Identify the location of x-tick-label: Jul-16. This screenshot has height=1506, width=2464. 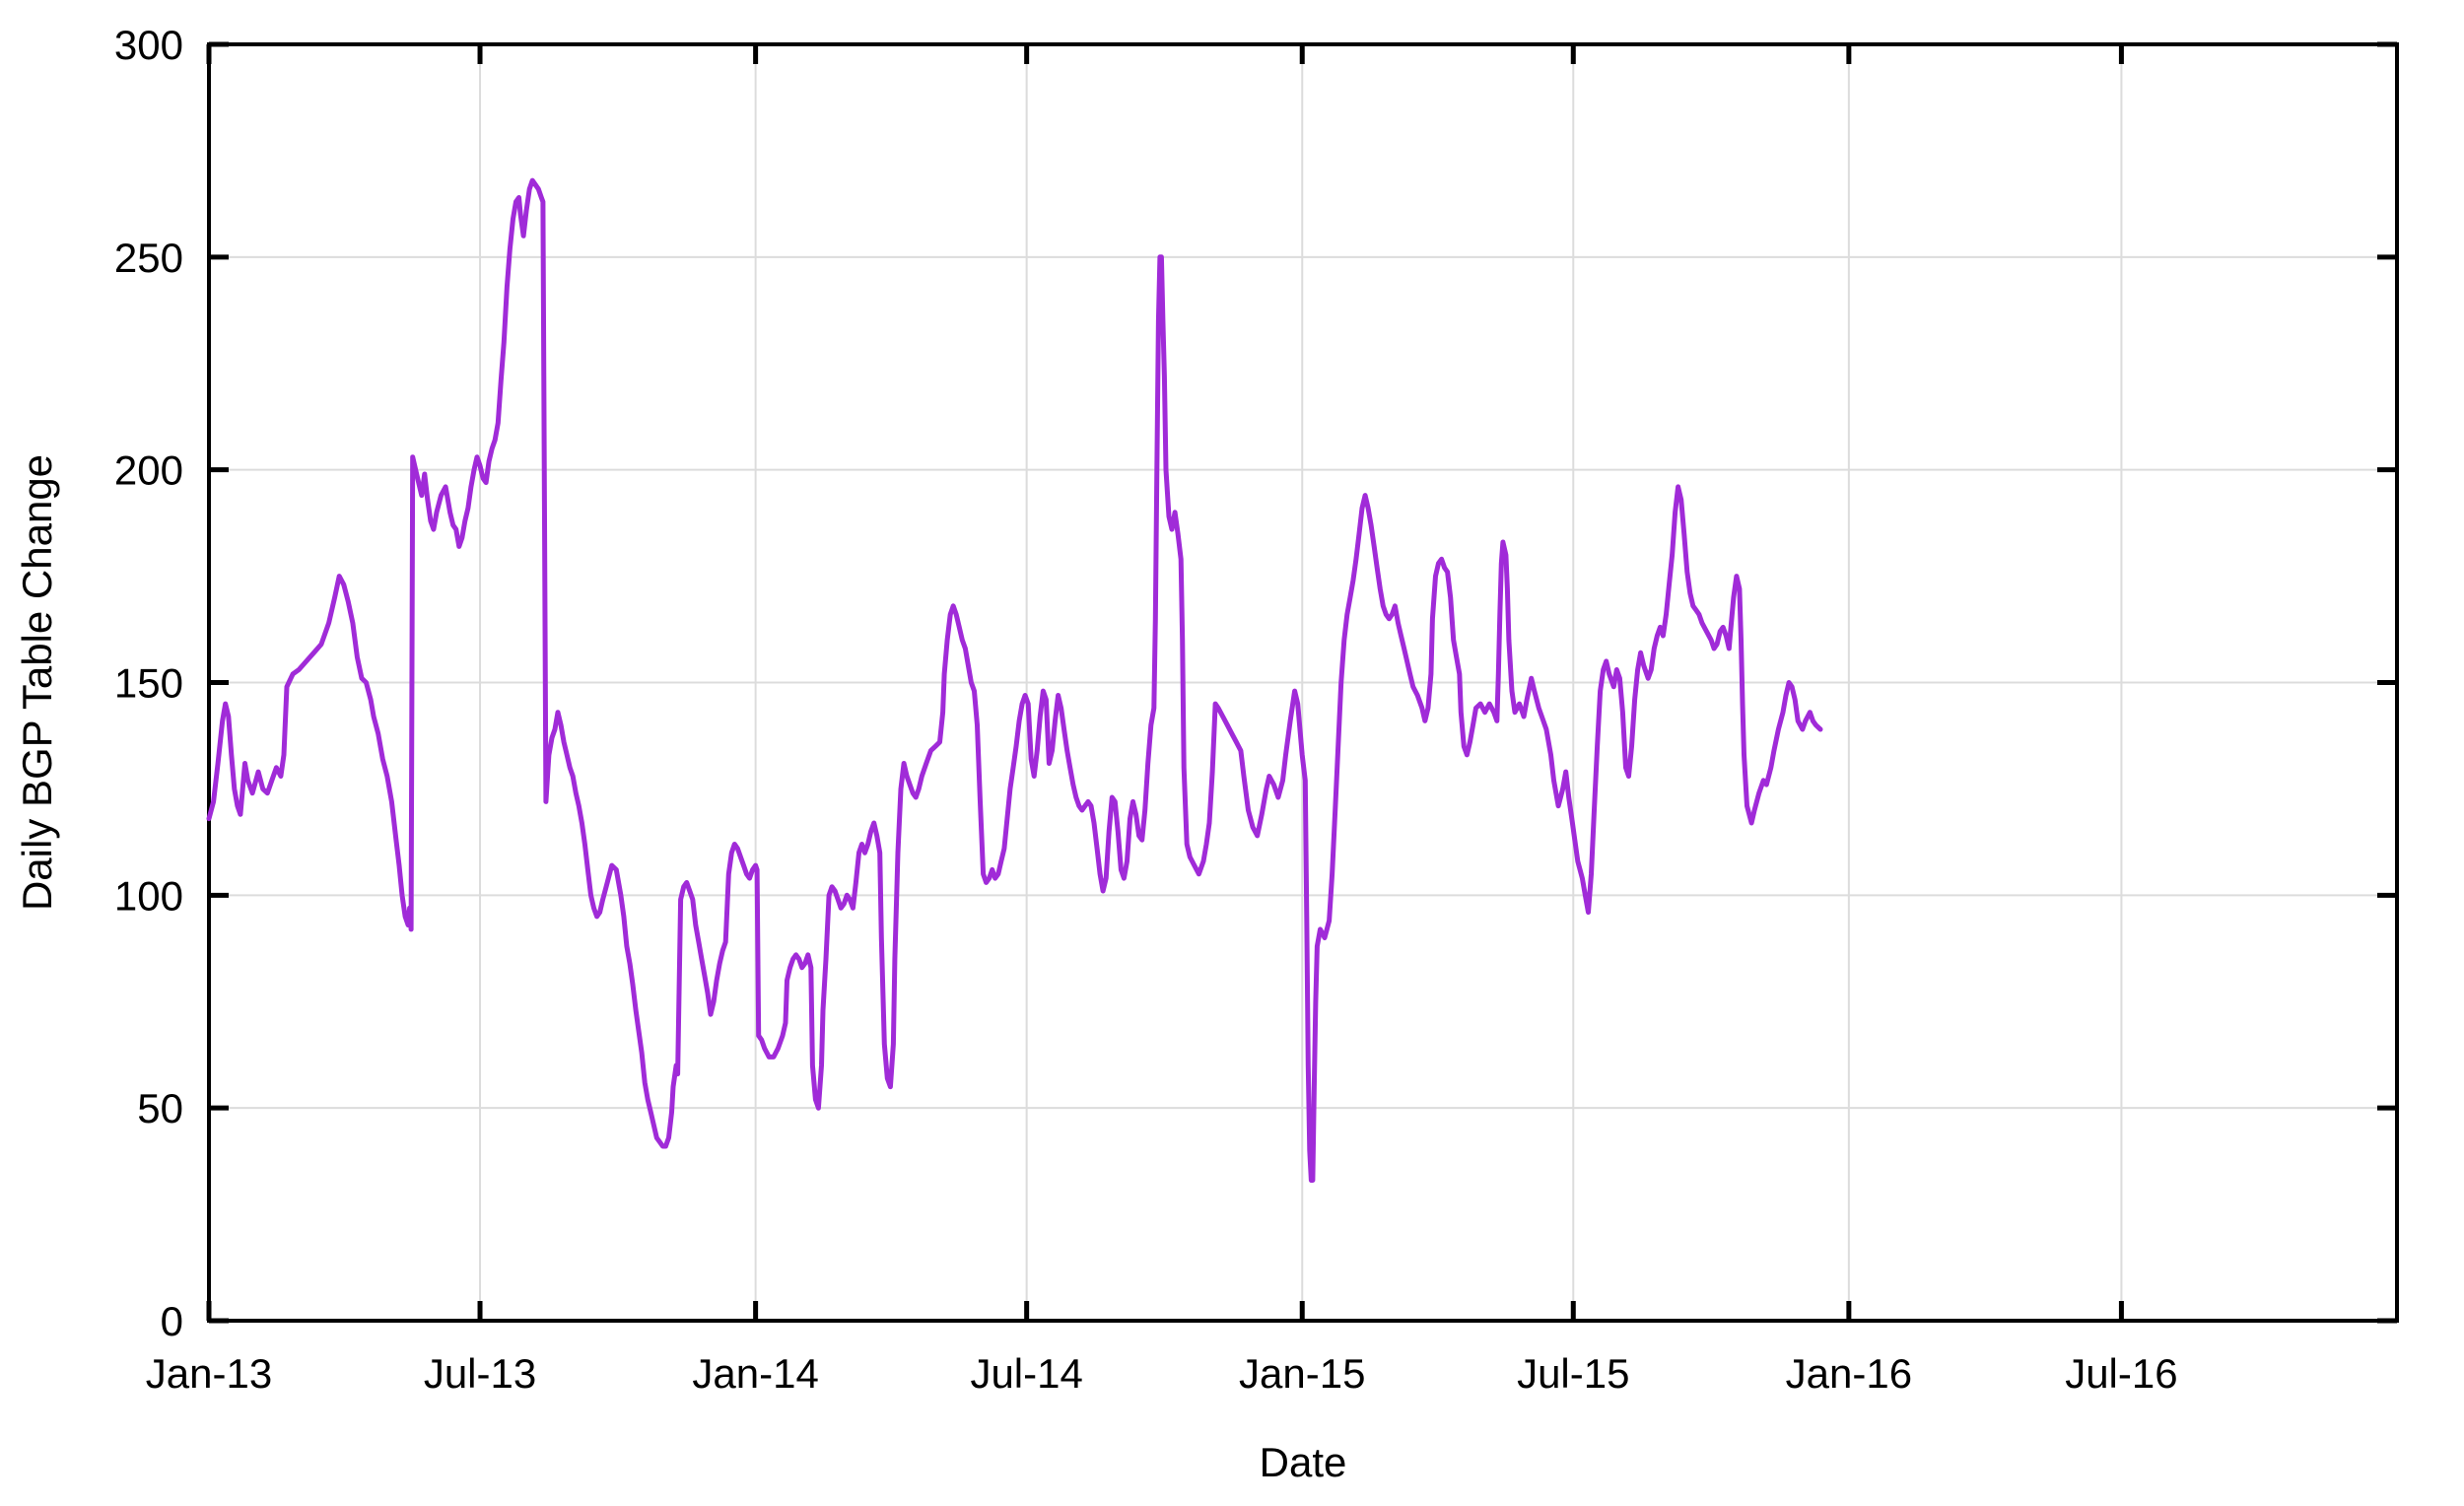
(2121, 1373).